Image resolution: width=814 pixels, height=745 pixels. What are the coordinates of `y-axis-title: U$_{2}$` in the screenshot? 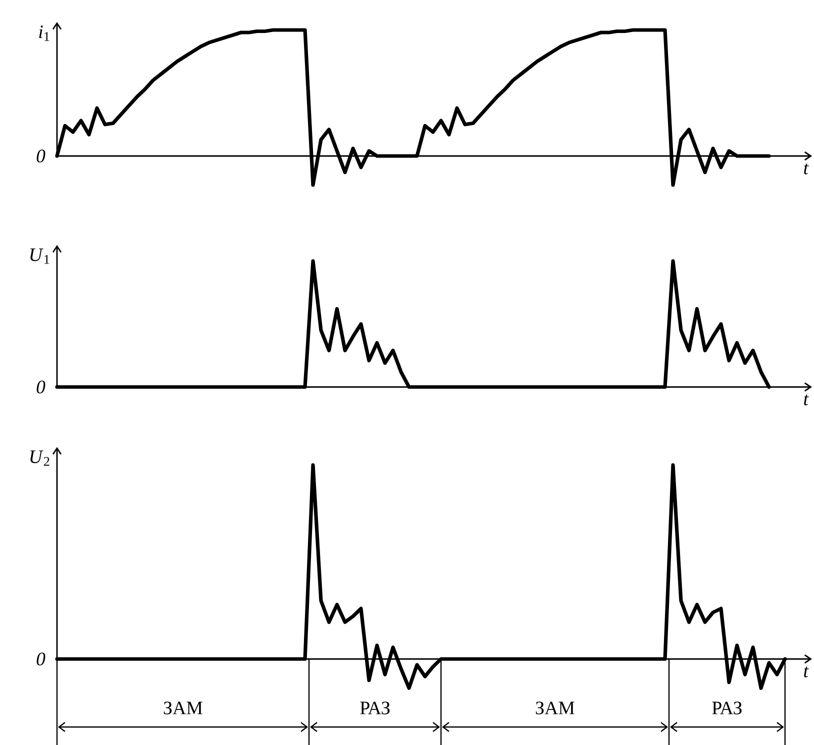 It's located at (40, 458).